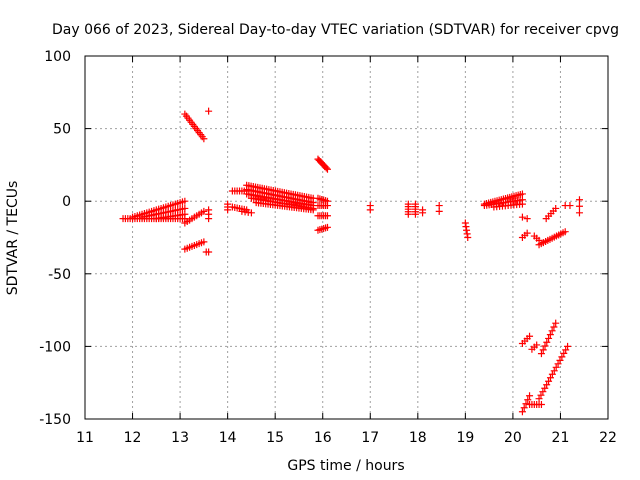 This screenshot has width=640, height=480. I want to click on x-tick-label: 17, so click(370, 438).